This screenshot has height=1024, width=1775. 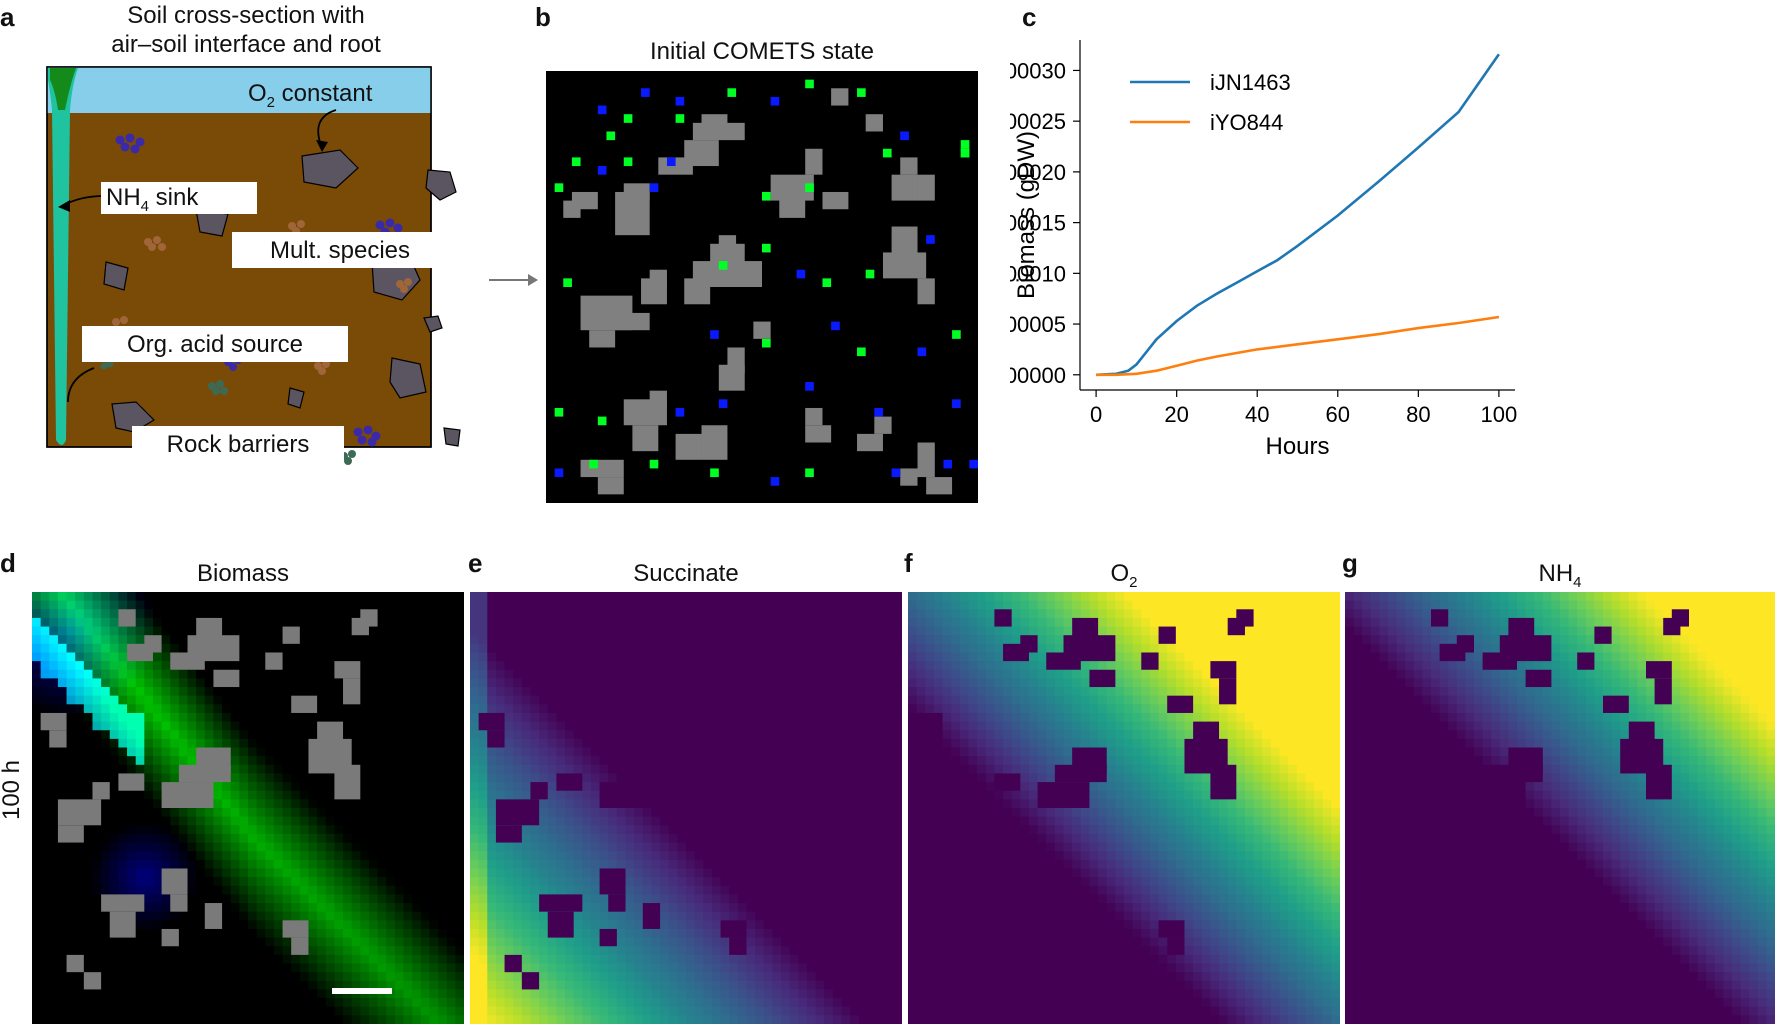 I want to click on species-label: Mult. species, so click(x=340, y=250).